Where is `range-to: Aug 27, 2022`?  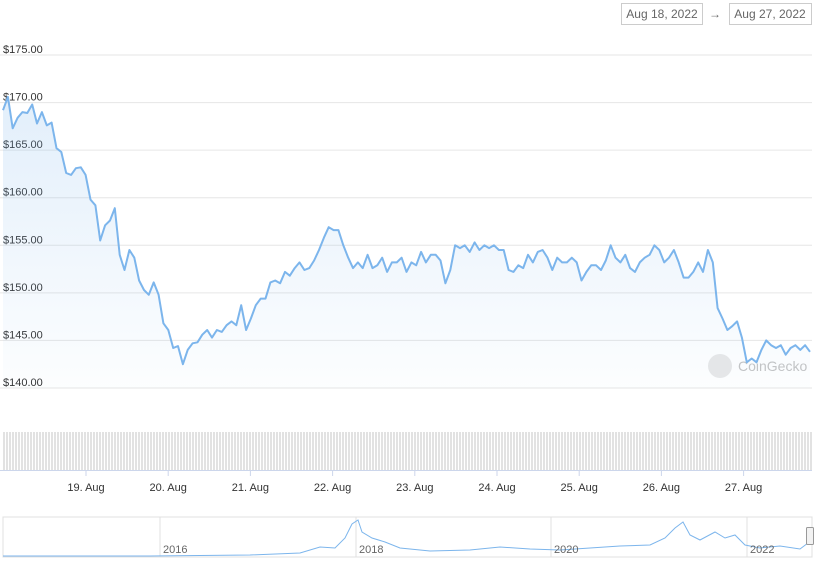
range-to: Aug 27, 2022 is located at coordinates (770, 14).